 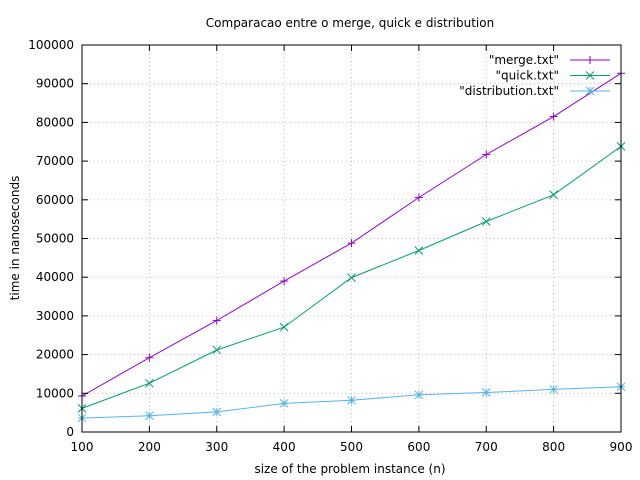 What do you see at coordinates (590, 91) in the screenshot?
I see `legend-marker-distribution` at bounding box center [590, 91].